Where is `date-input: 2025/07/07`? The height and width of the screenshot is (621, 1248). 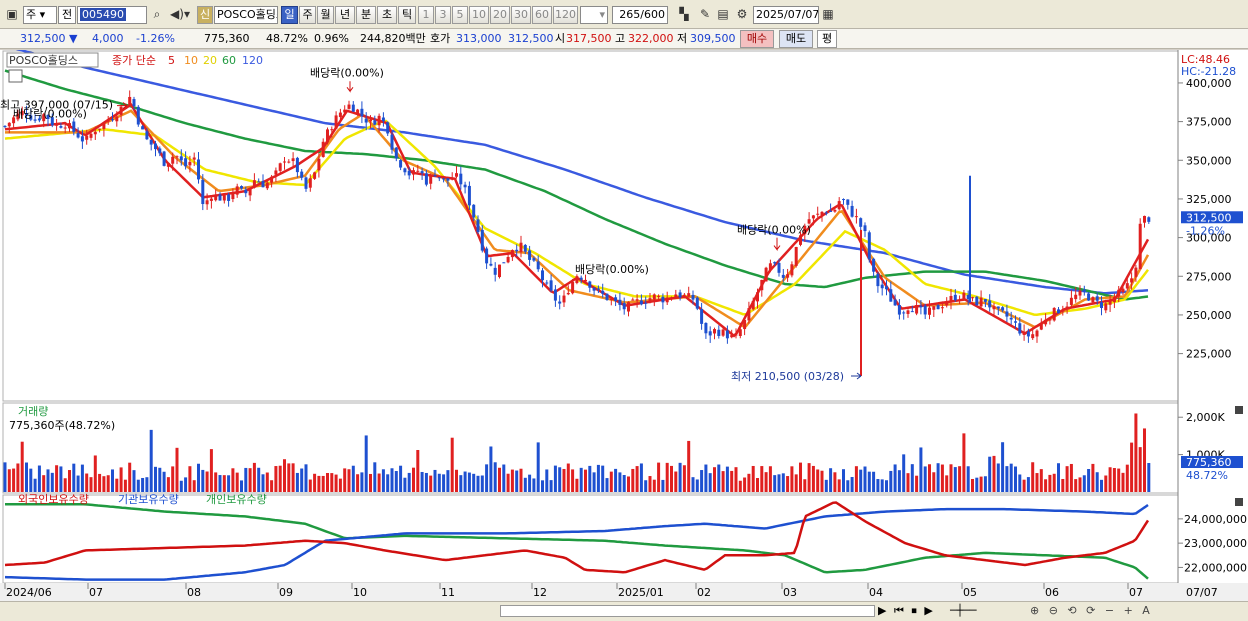 date-input: 2025/07/07 is located at coordinates (786, 15).